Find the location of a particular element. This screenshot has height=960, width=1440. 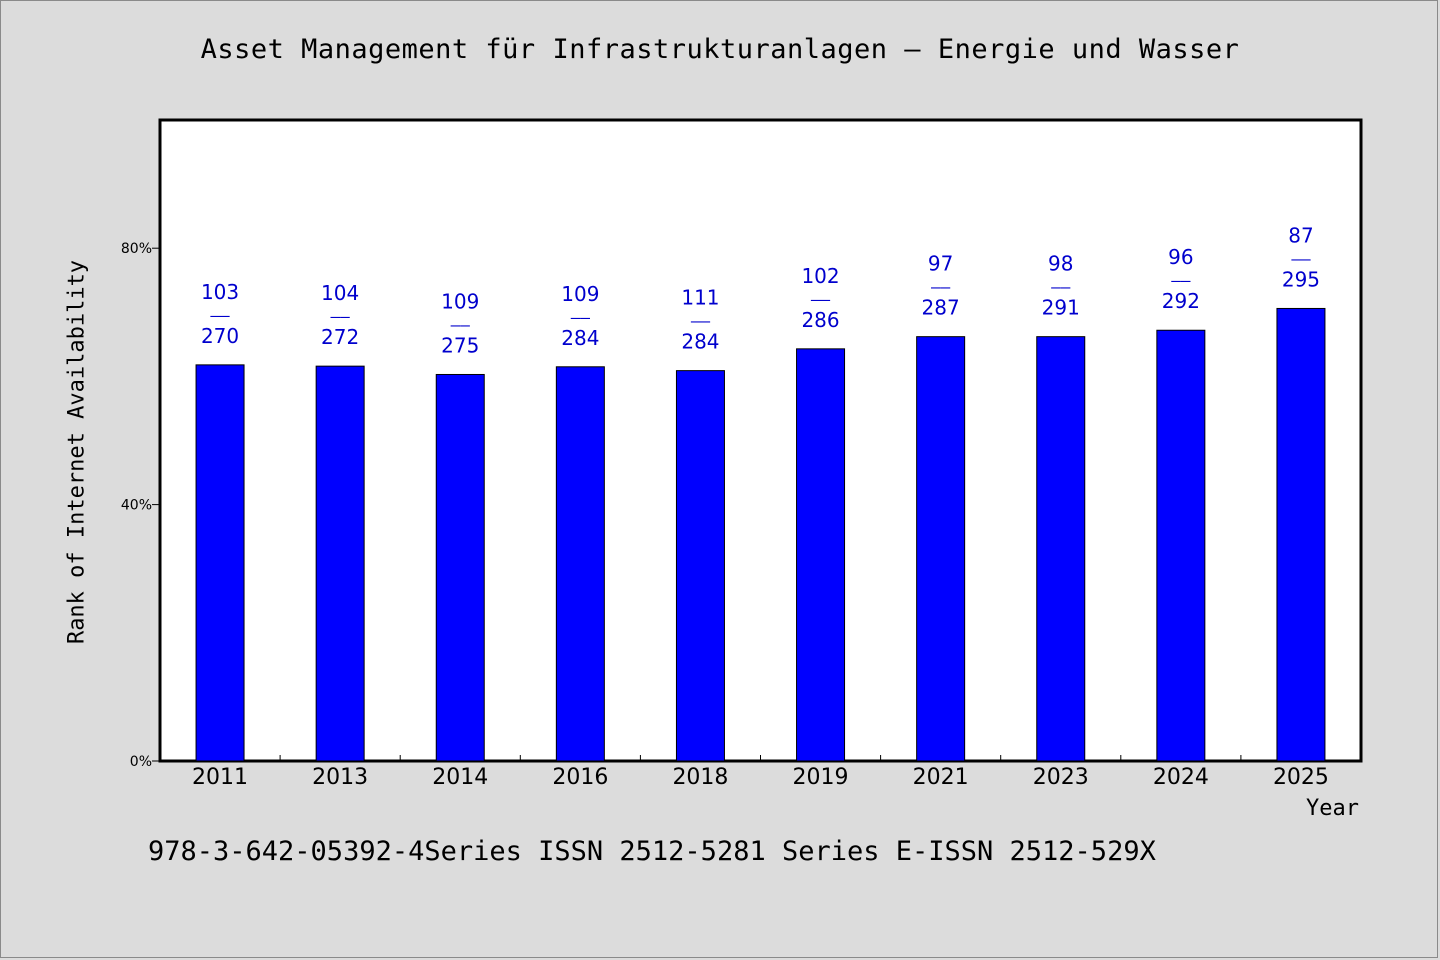

x-tick-label: 2019 is located at coordinates (821, 777).